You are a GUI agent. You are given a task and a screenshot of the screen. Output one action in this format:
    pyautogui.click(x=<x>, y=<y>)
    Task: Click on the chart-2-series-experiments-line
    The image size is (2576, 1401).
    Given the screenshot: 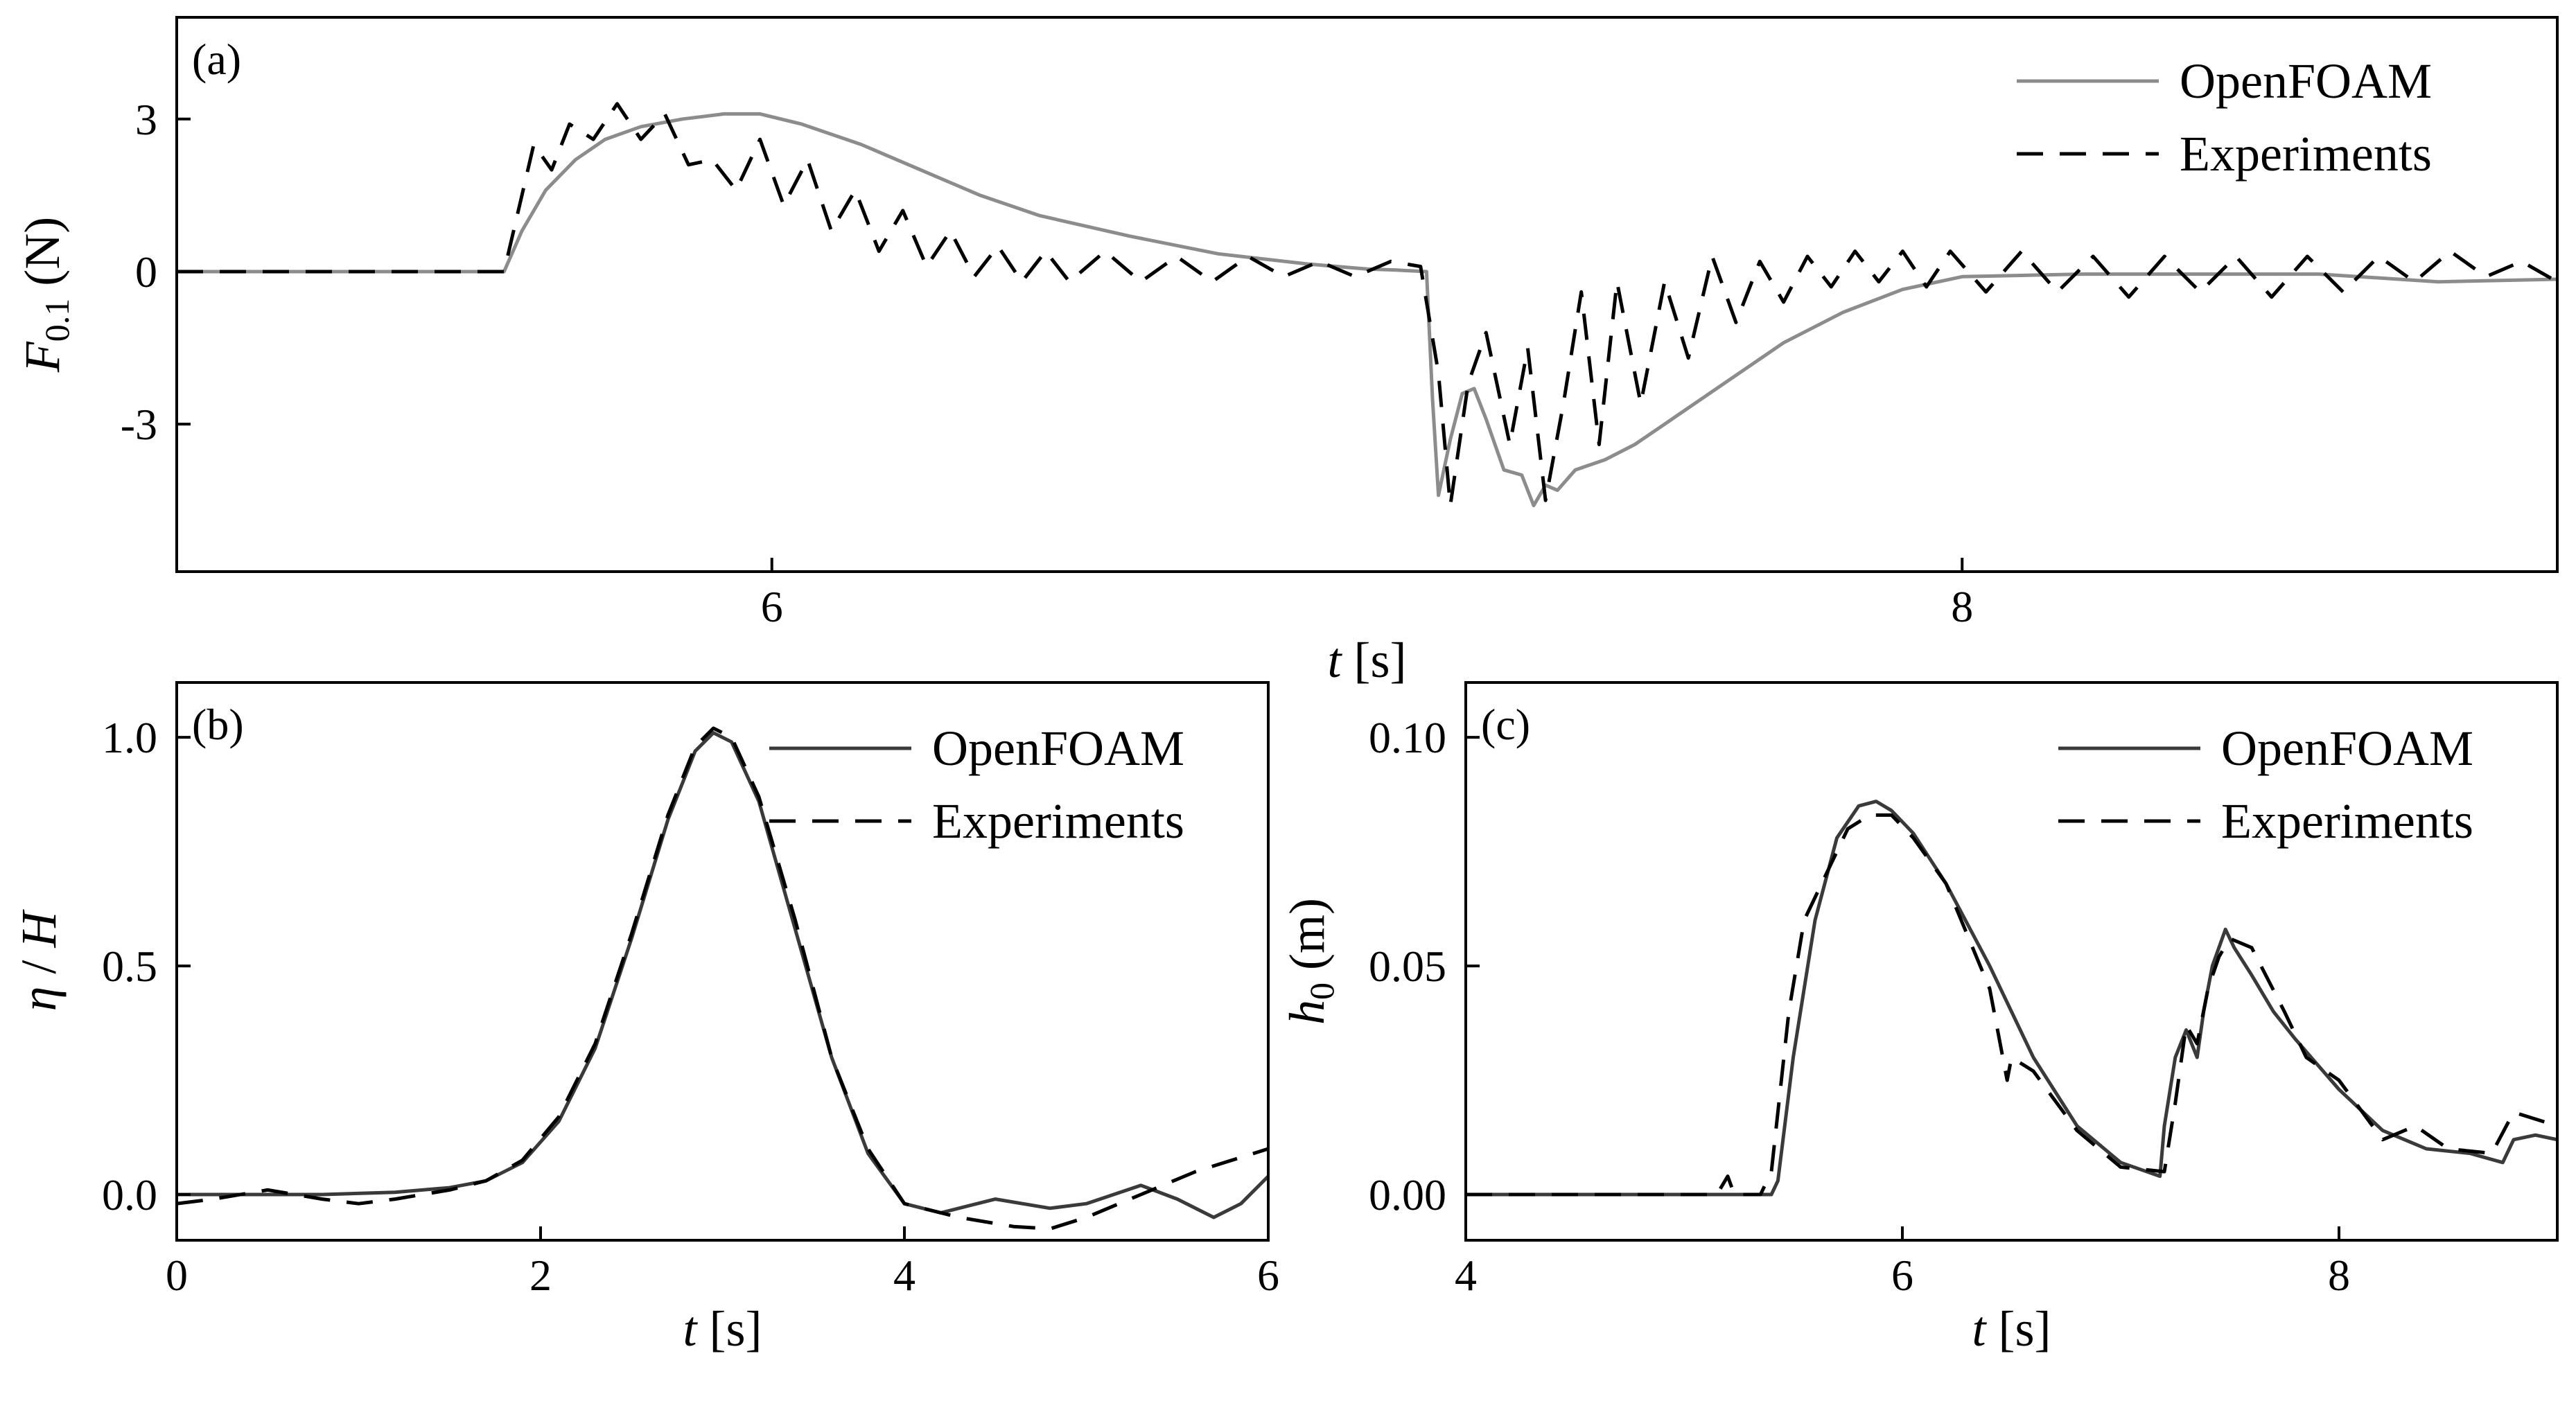 What is the action you would take?
    pyautogui.click(x=2011, y=1005)
    